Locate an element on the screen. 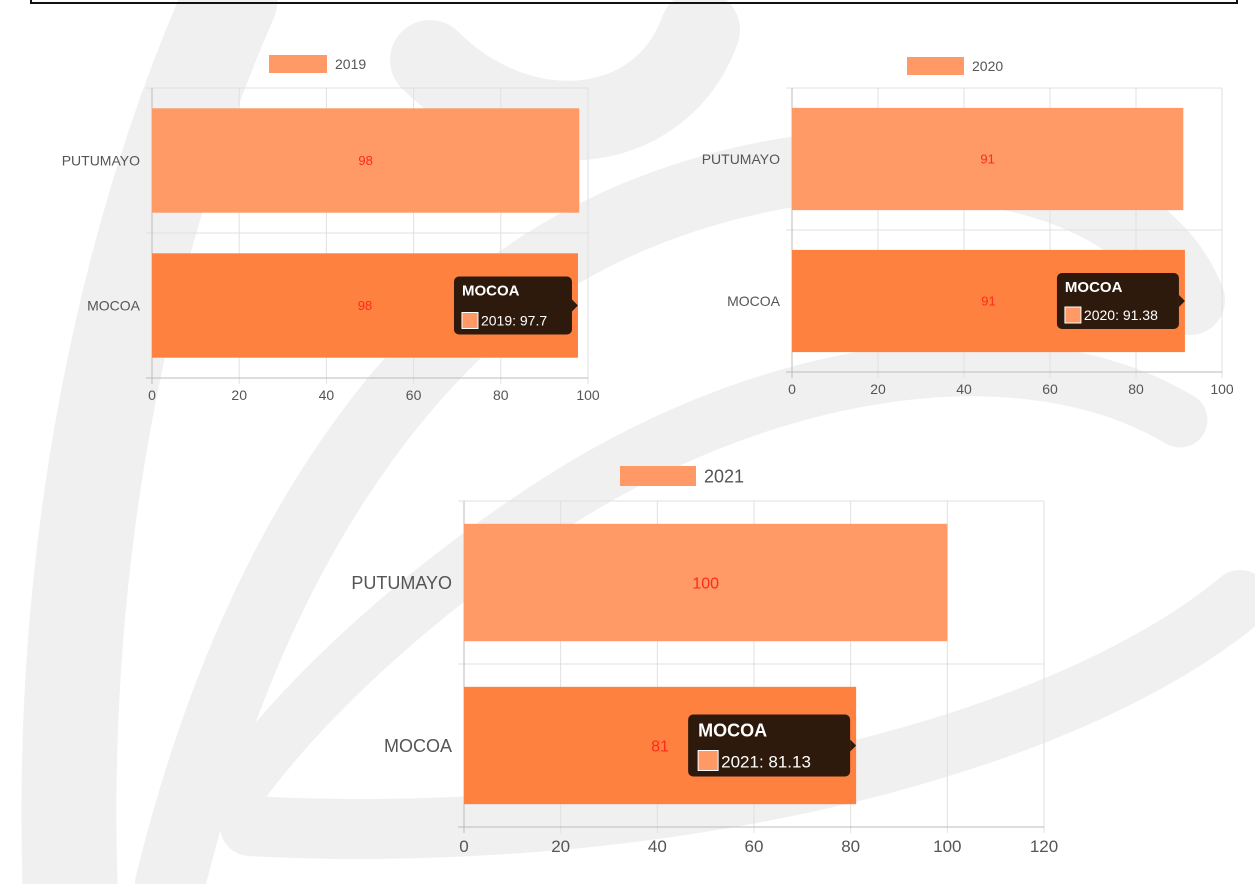 Image resolution: width=1255 pixels, height=884 pixels. data-label-mocoa: 98 is located at coordinates (365, 305).